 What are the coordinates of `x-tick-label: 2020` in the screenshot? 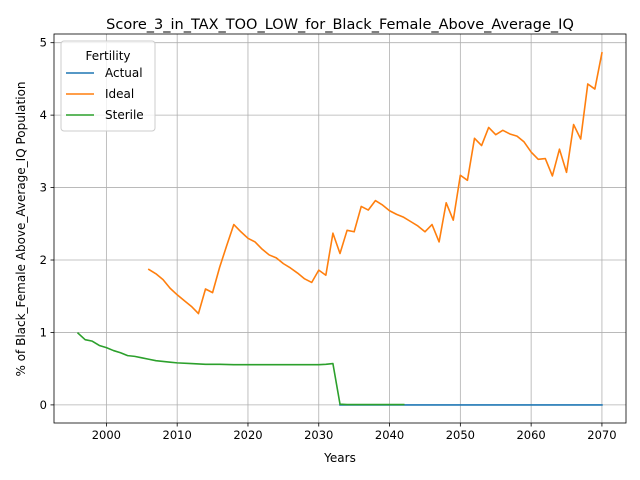 It's located at (247, 435).